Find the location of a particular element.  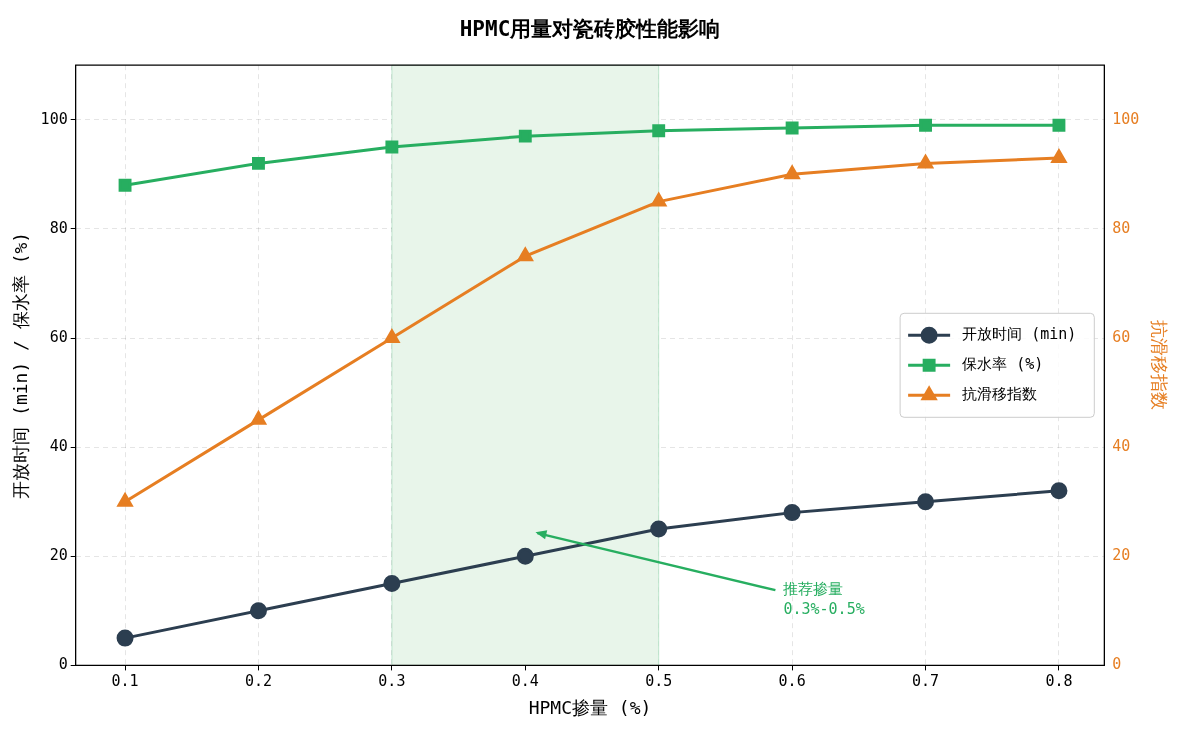

legend-label: 保水率 (%) is located at coordinates (1003, 364).